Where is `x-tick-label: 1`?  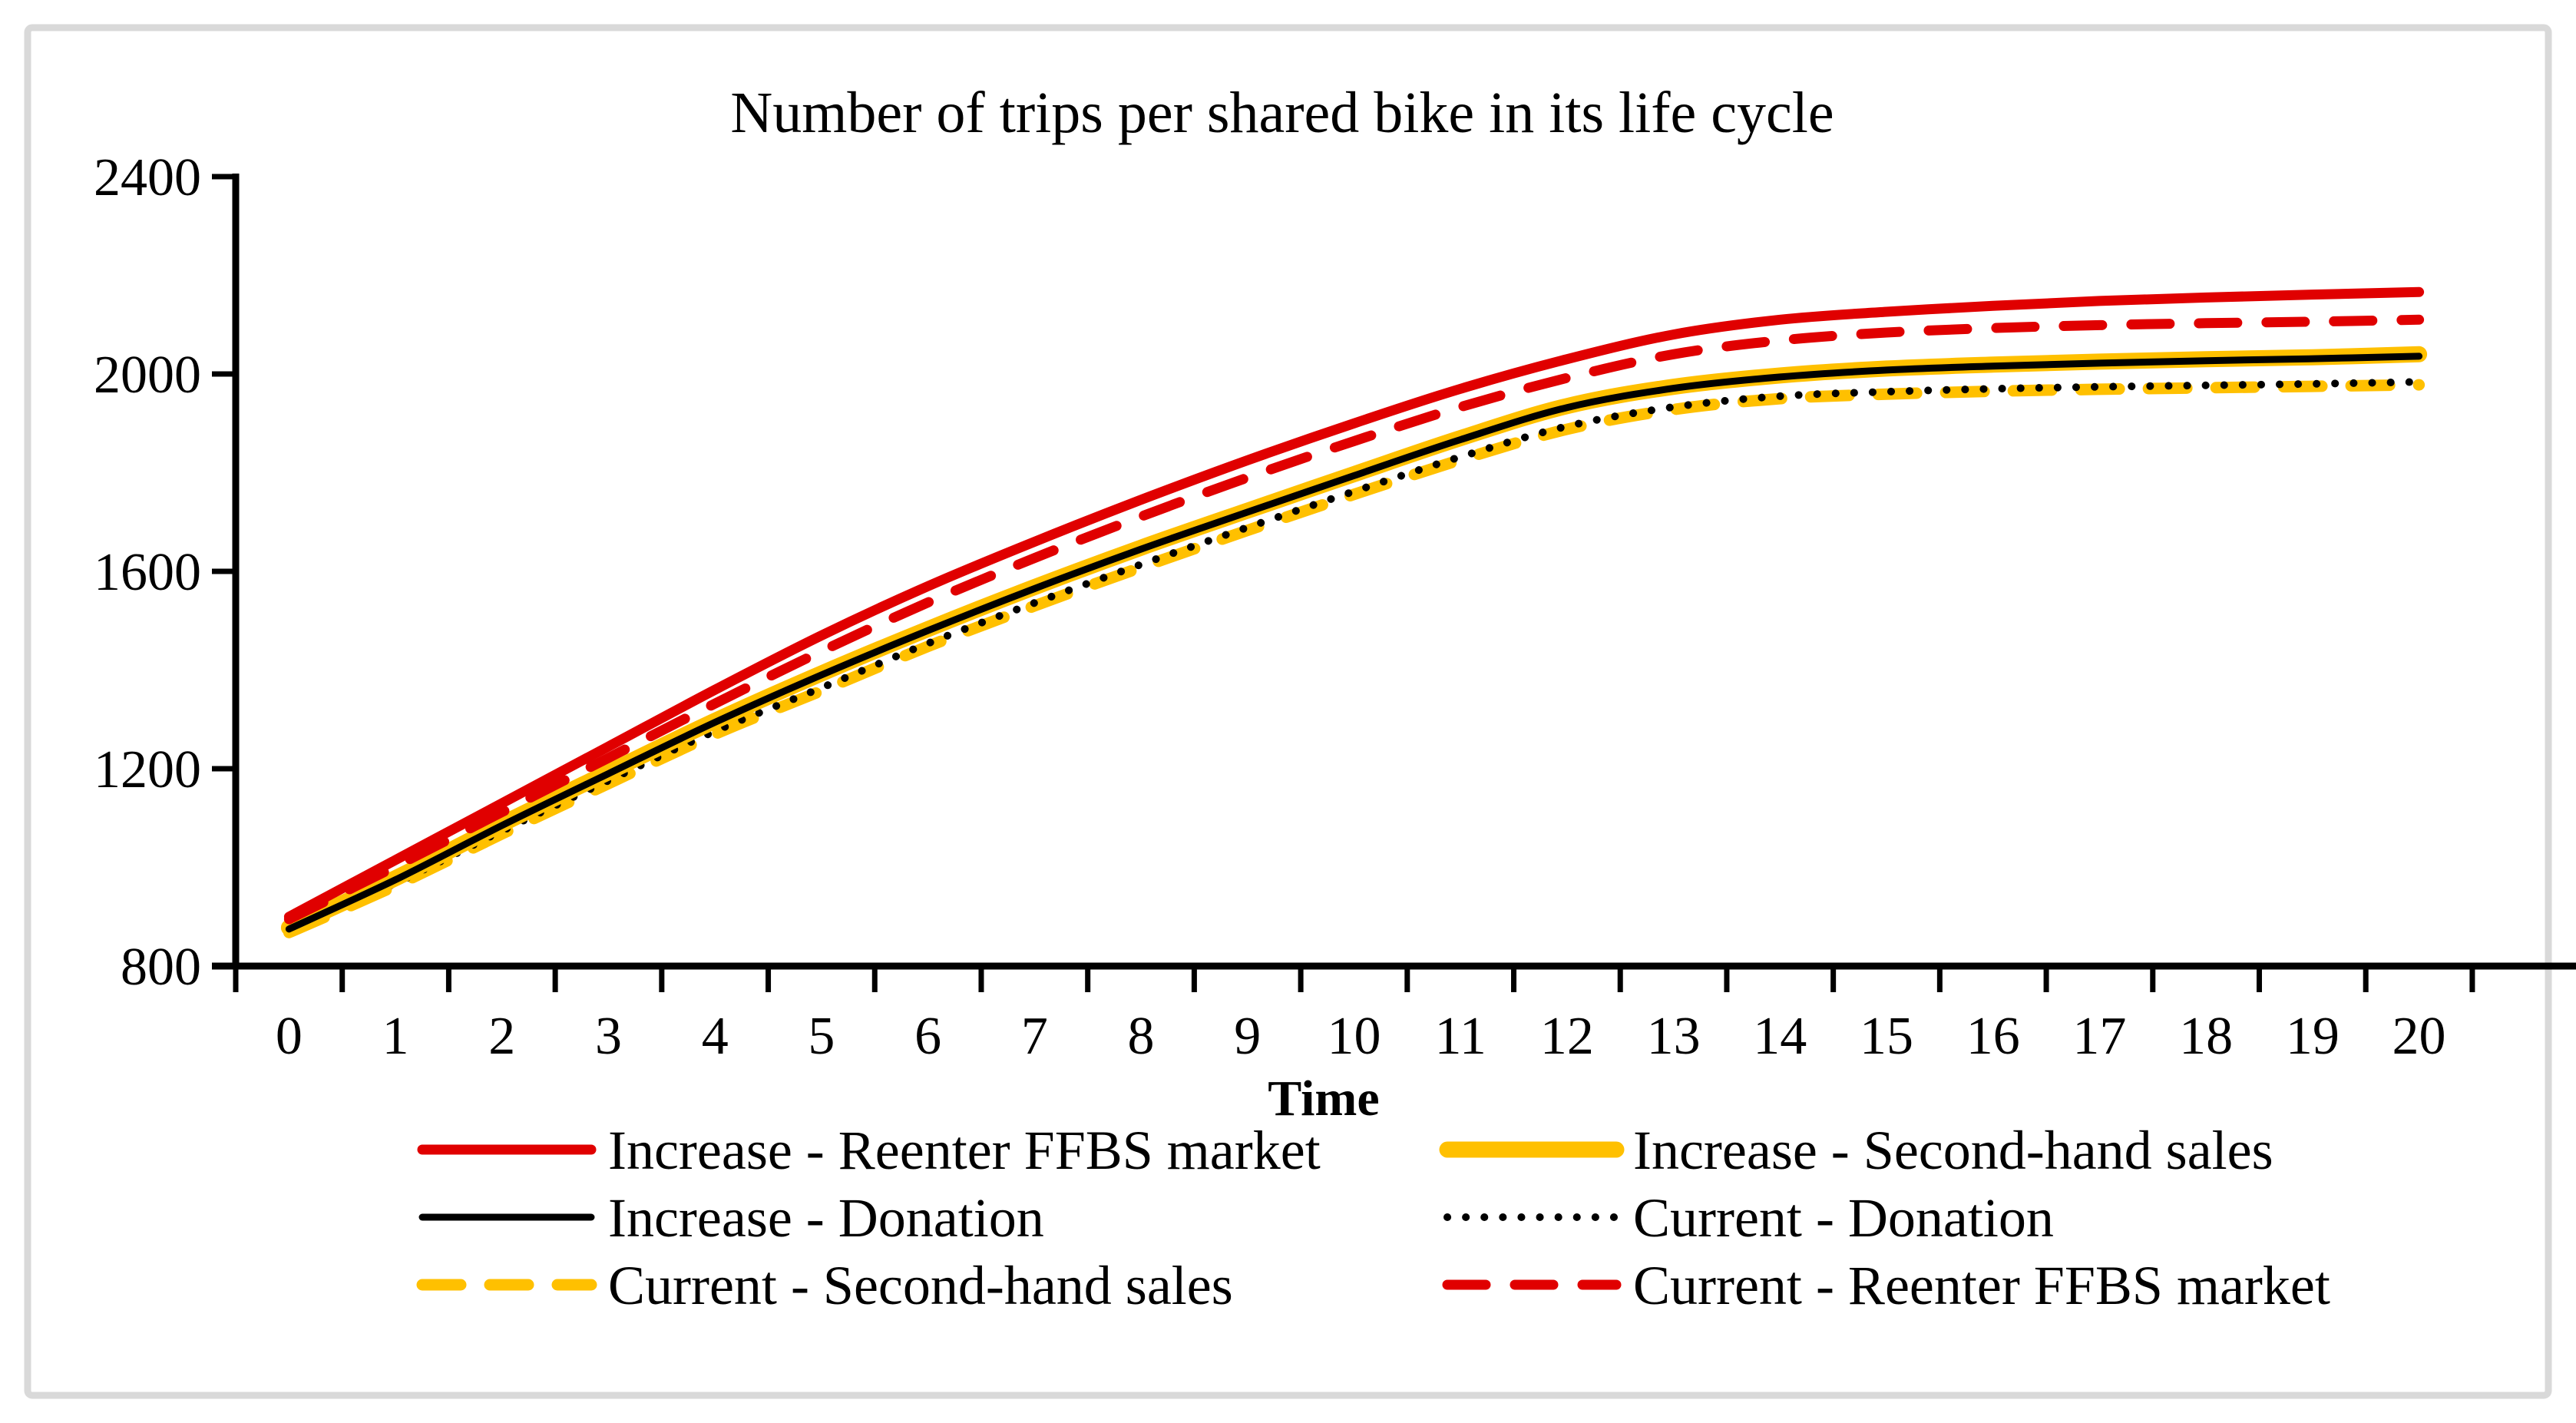 x-tick-label: 1 is located at coordinates (395, 1037).